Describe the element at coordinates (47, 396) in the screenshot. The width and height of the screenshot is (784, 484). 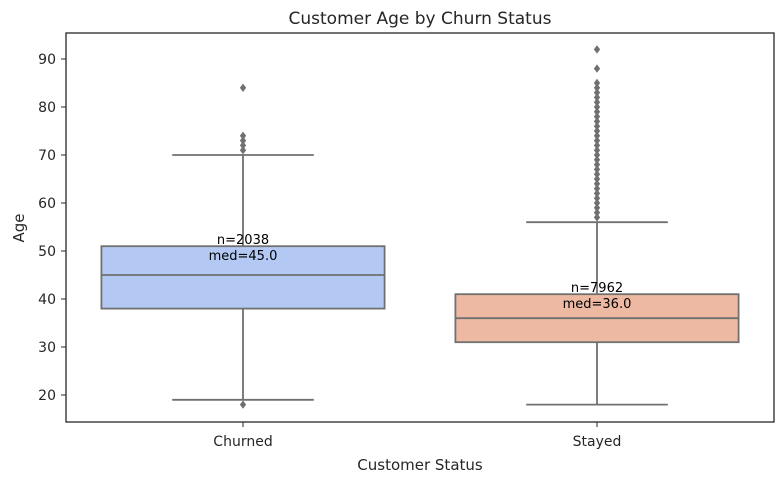
I see `y-tick-label: 20` at that location.